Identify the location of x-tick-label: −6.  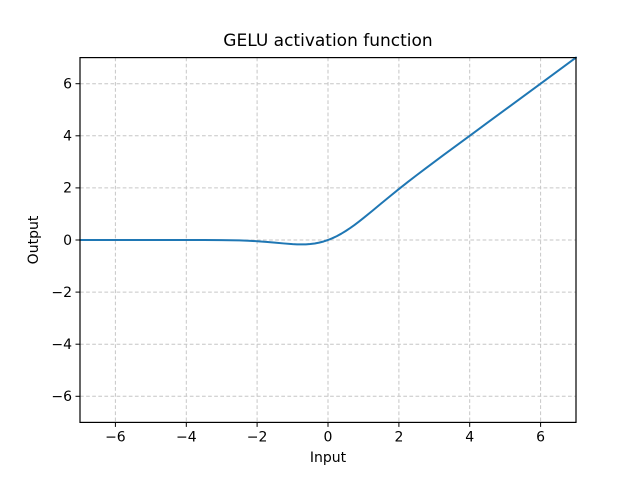
(115, 437).